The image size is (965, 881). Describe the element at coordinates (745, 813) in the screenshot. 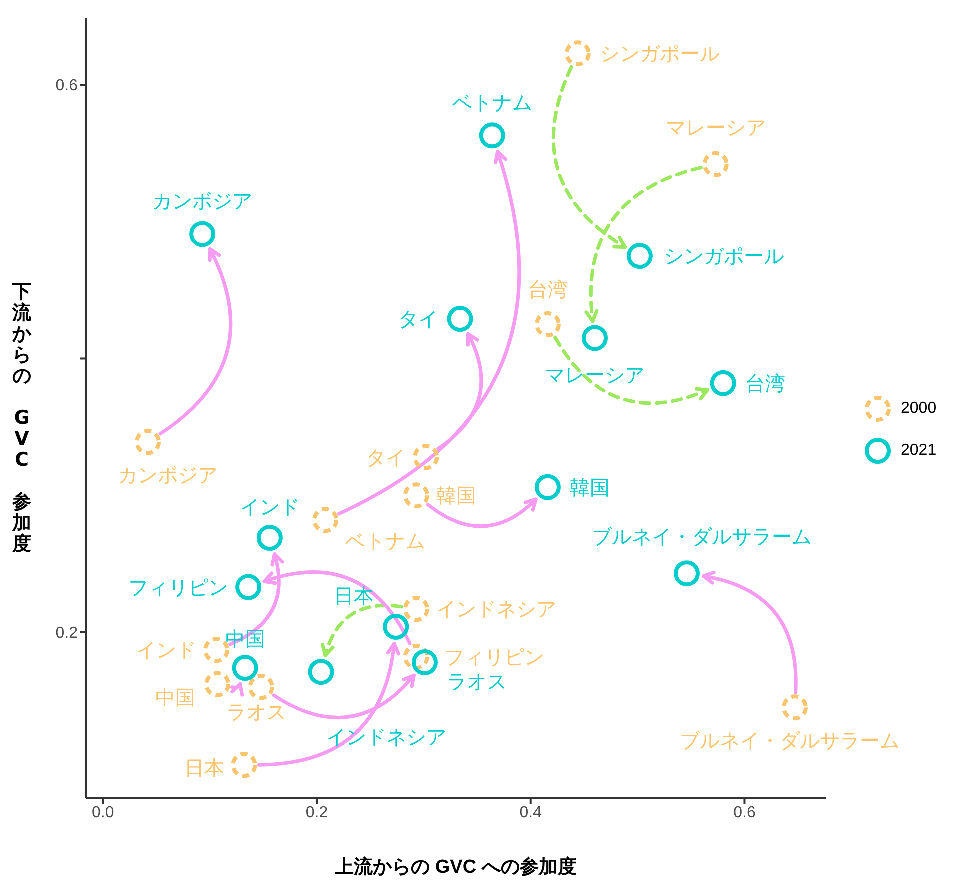

I see `x-tick-label: 0.6` at that location.